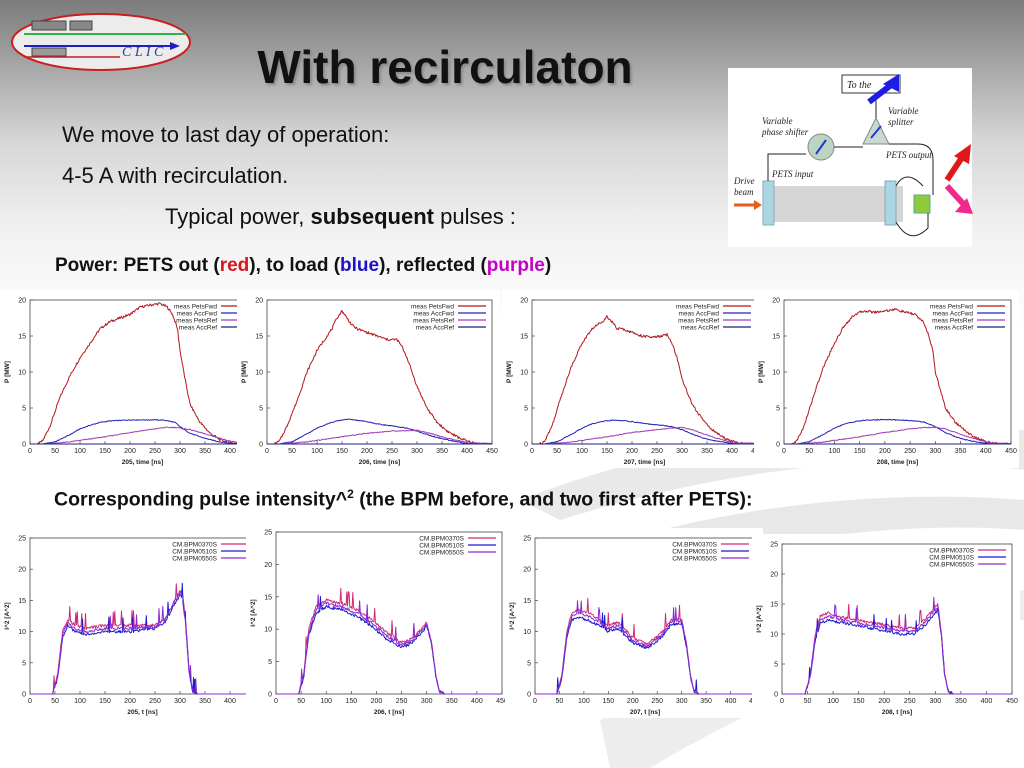 The image size is (1024, 768). I want to click on intensity-plot-205-ylabel: I^2 [A^2], so click(7, 615).